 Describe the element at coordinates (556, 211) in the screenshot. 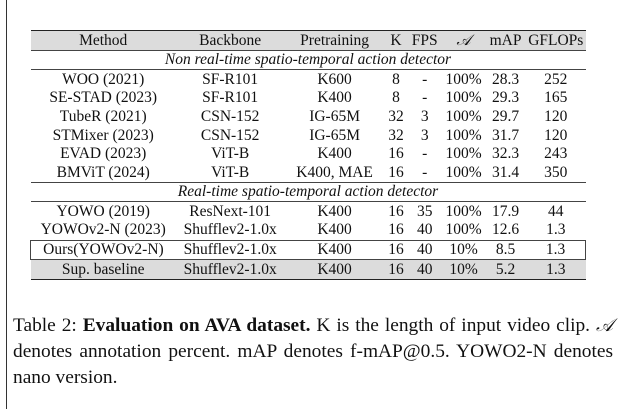

I see `cell-gflops: 44` at that location.